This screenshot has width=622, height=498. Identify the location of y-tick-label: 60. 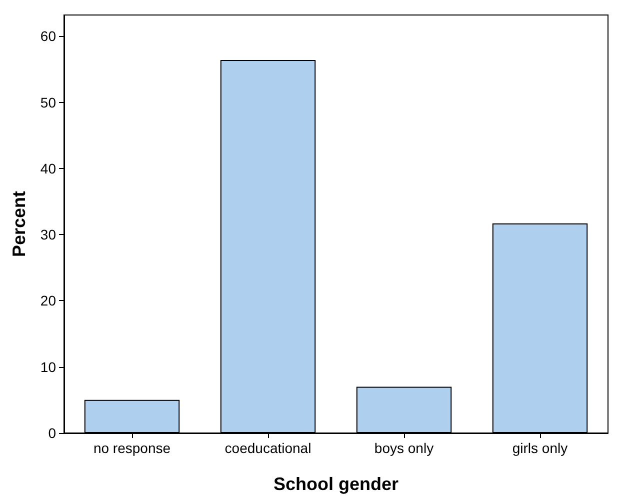
(48, 36).